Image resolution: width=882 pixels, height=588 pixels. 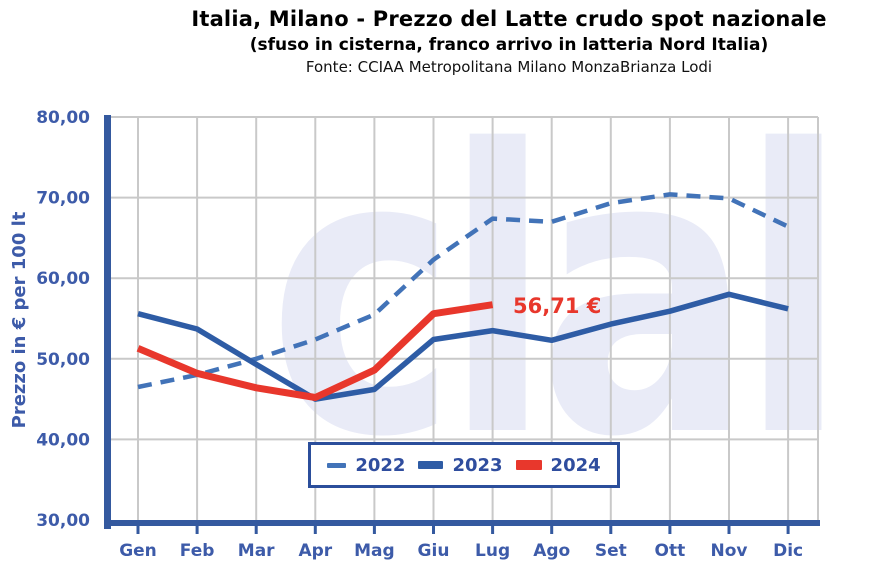 I want to click on y-axis-title: Prezzo in € per 100 lt, so click(x=19, y=319).